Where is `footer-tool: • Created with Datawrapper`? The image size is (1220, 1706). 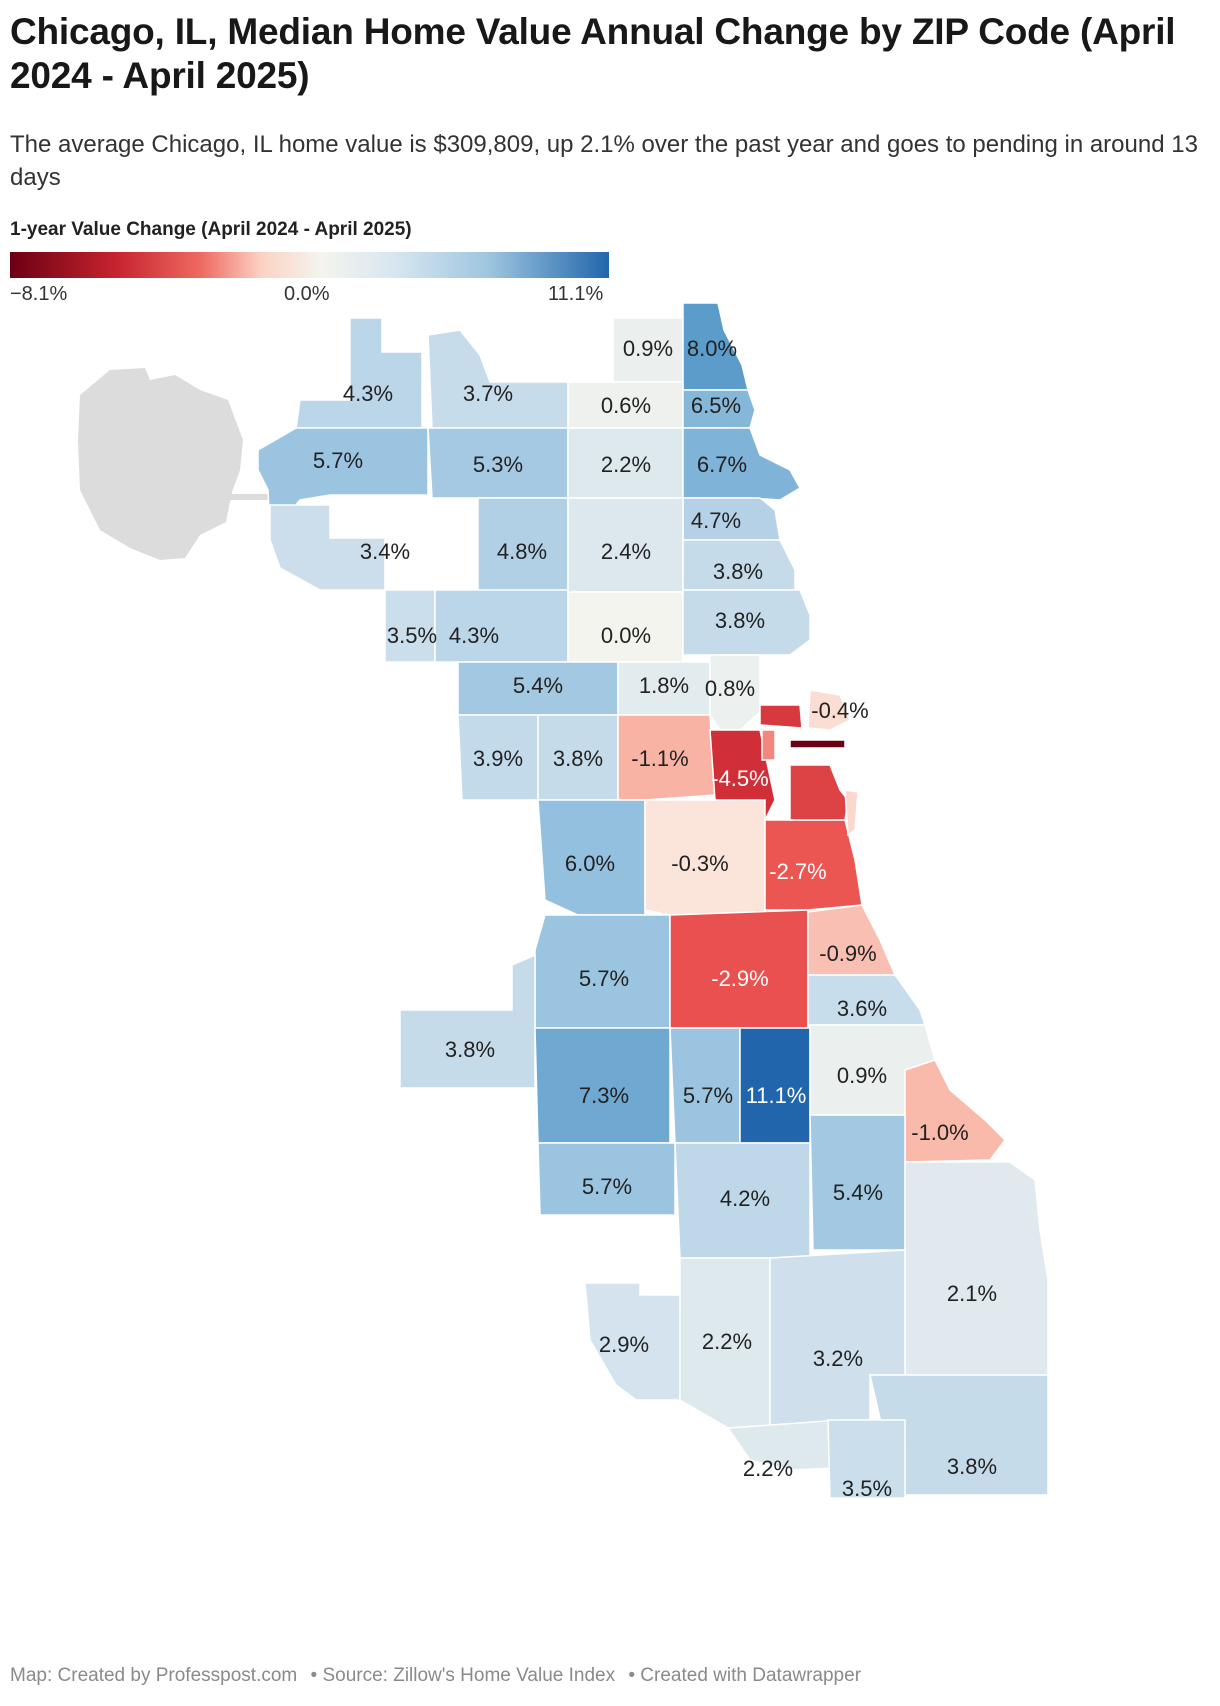
footer-tool: • Created with Datawrapper is located at coordinates (745, 1675).